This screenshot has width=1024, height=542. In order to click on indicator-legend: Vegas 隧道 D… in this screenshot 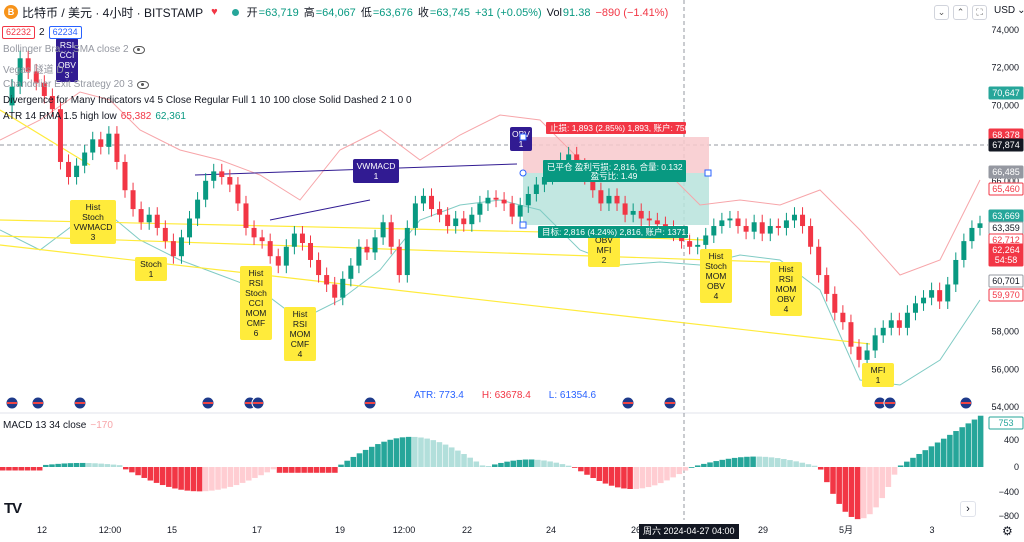, I will do `click(38, 68)`.